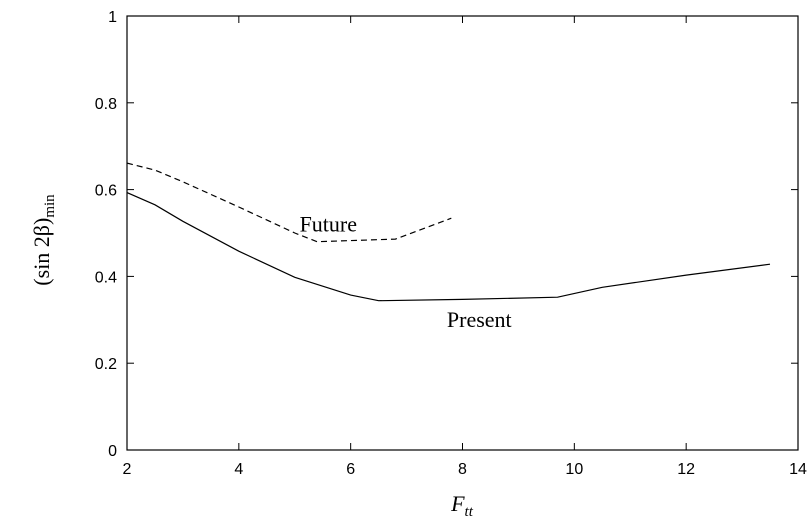 This screenshot has height=521, width=810. I want to click on y-tick-label-1: 0.2, so click(106, 364).